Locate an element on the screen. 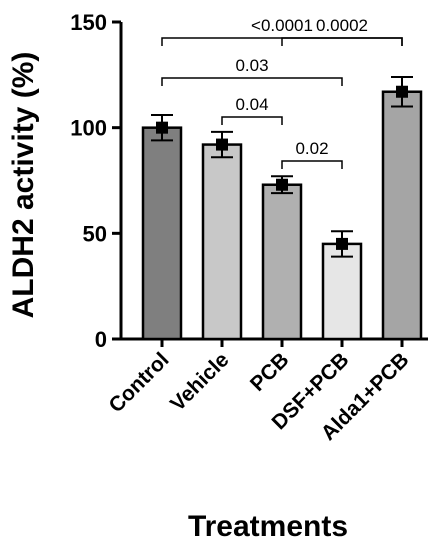  y-ticks: 0 50 100 150 is located at coordinates (95, 181).